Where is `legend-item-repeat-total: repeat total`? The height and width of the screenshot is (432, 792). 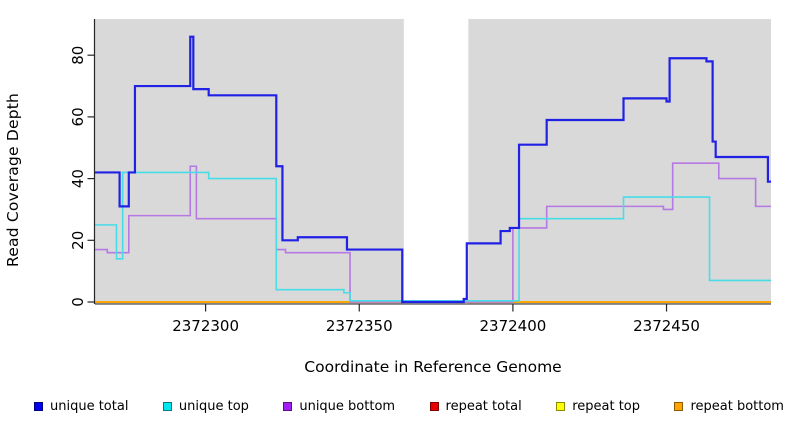 legend-item-repeat-total: repeat total is located at coordinates (475, 406).